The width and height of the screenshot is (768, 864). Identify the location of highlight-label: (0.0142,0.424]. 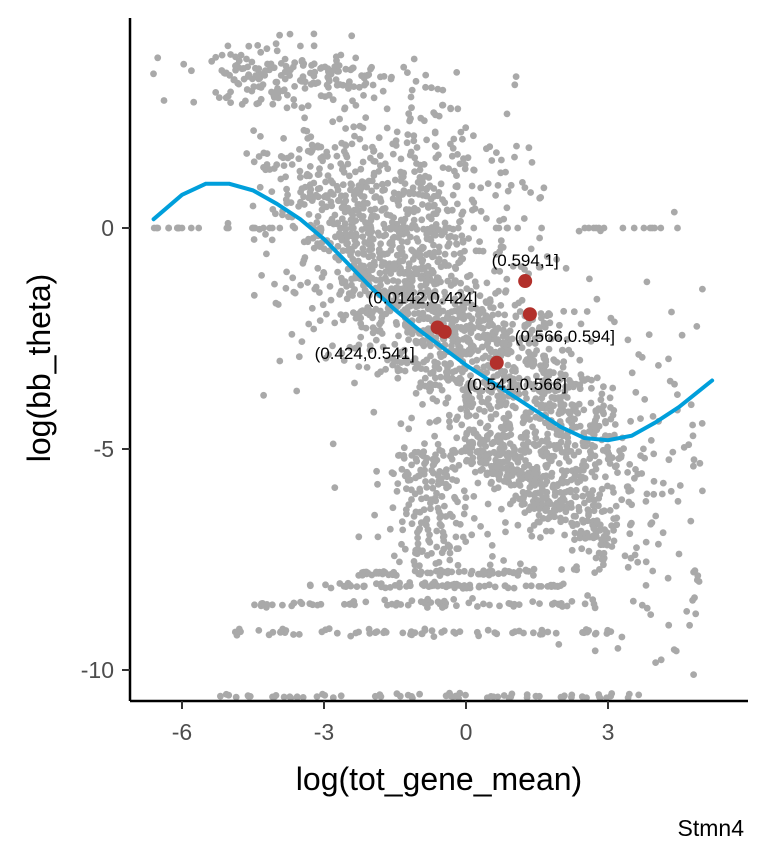
(423, 297).